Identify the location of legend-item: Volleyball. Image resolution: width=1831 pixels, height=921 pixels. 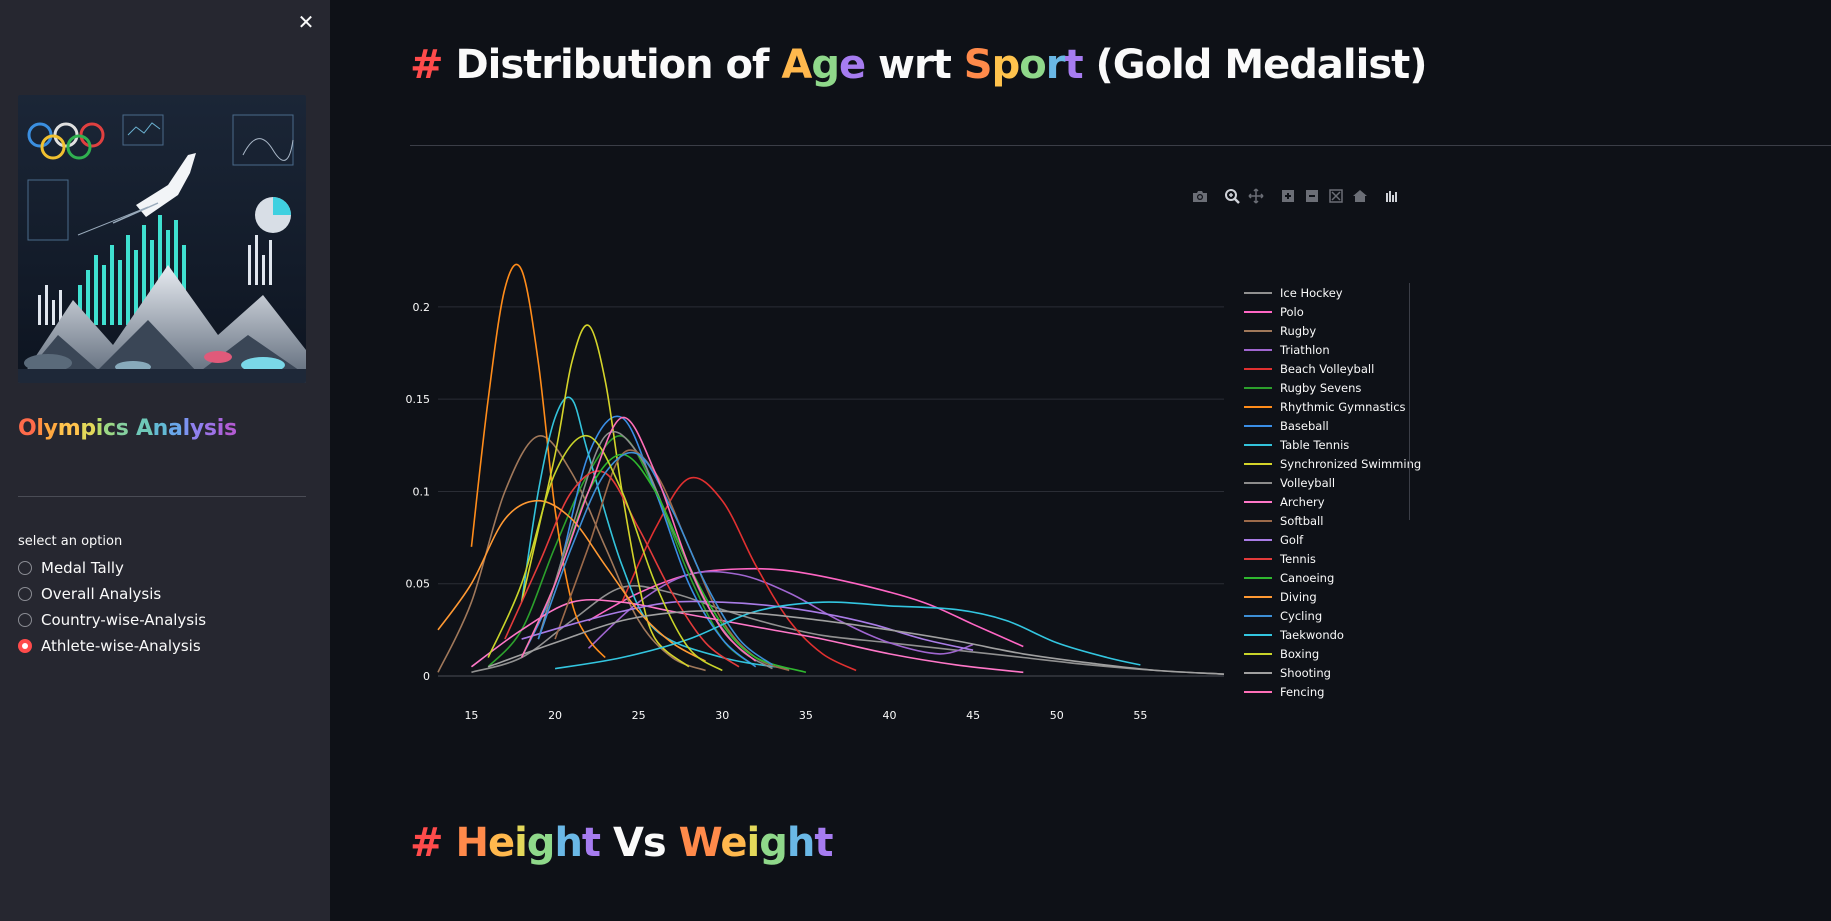
(1289, 482).